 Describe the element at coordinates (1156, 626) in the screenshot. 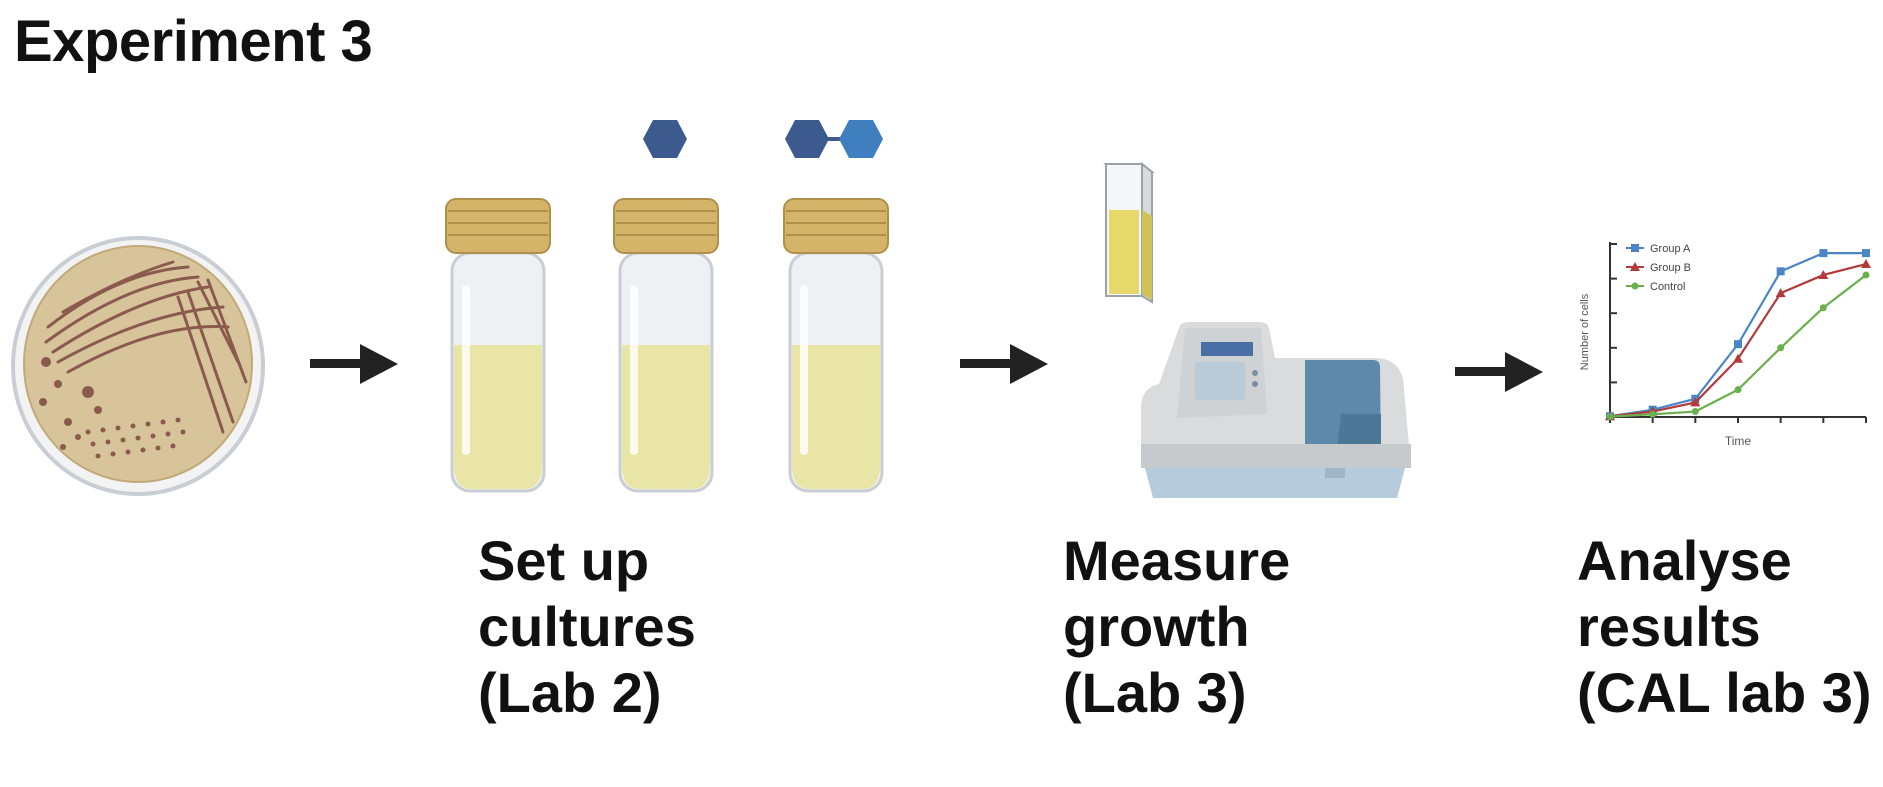

I see `step-label-line: growth` at that location.